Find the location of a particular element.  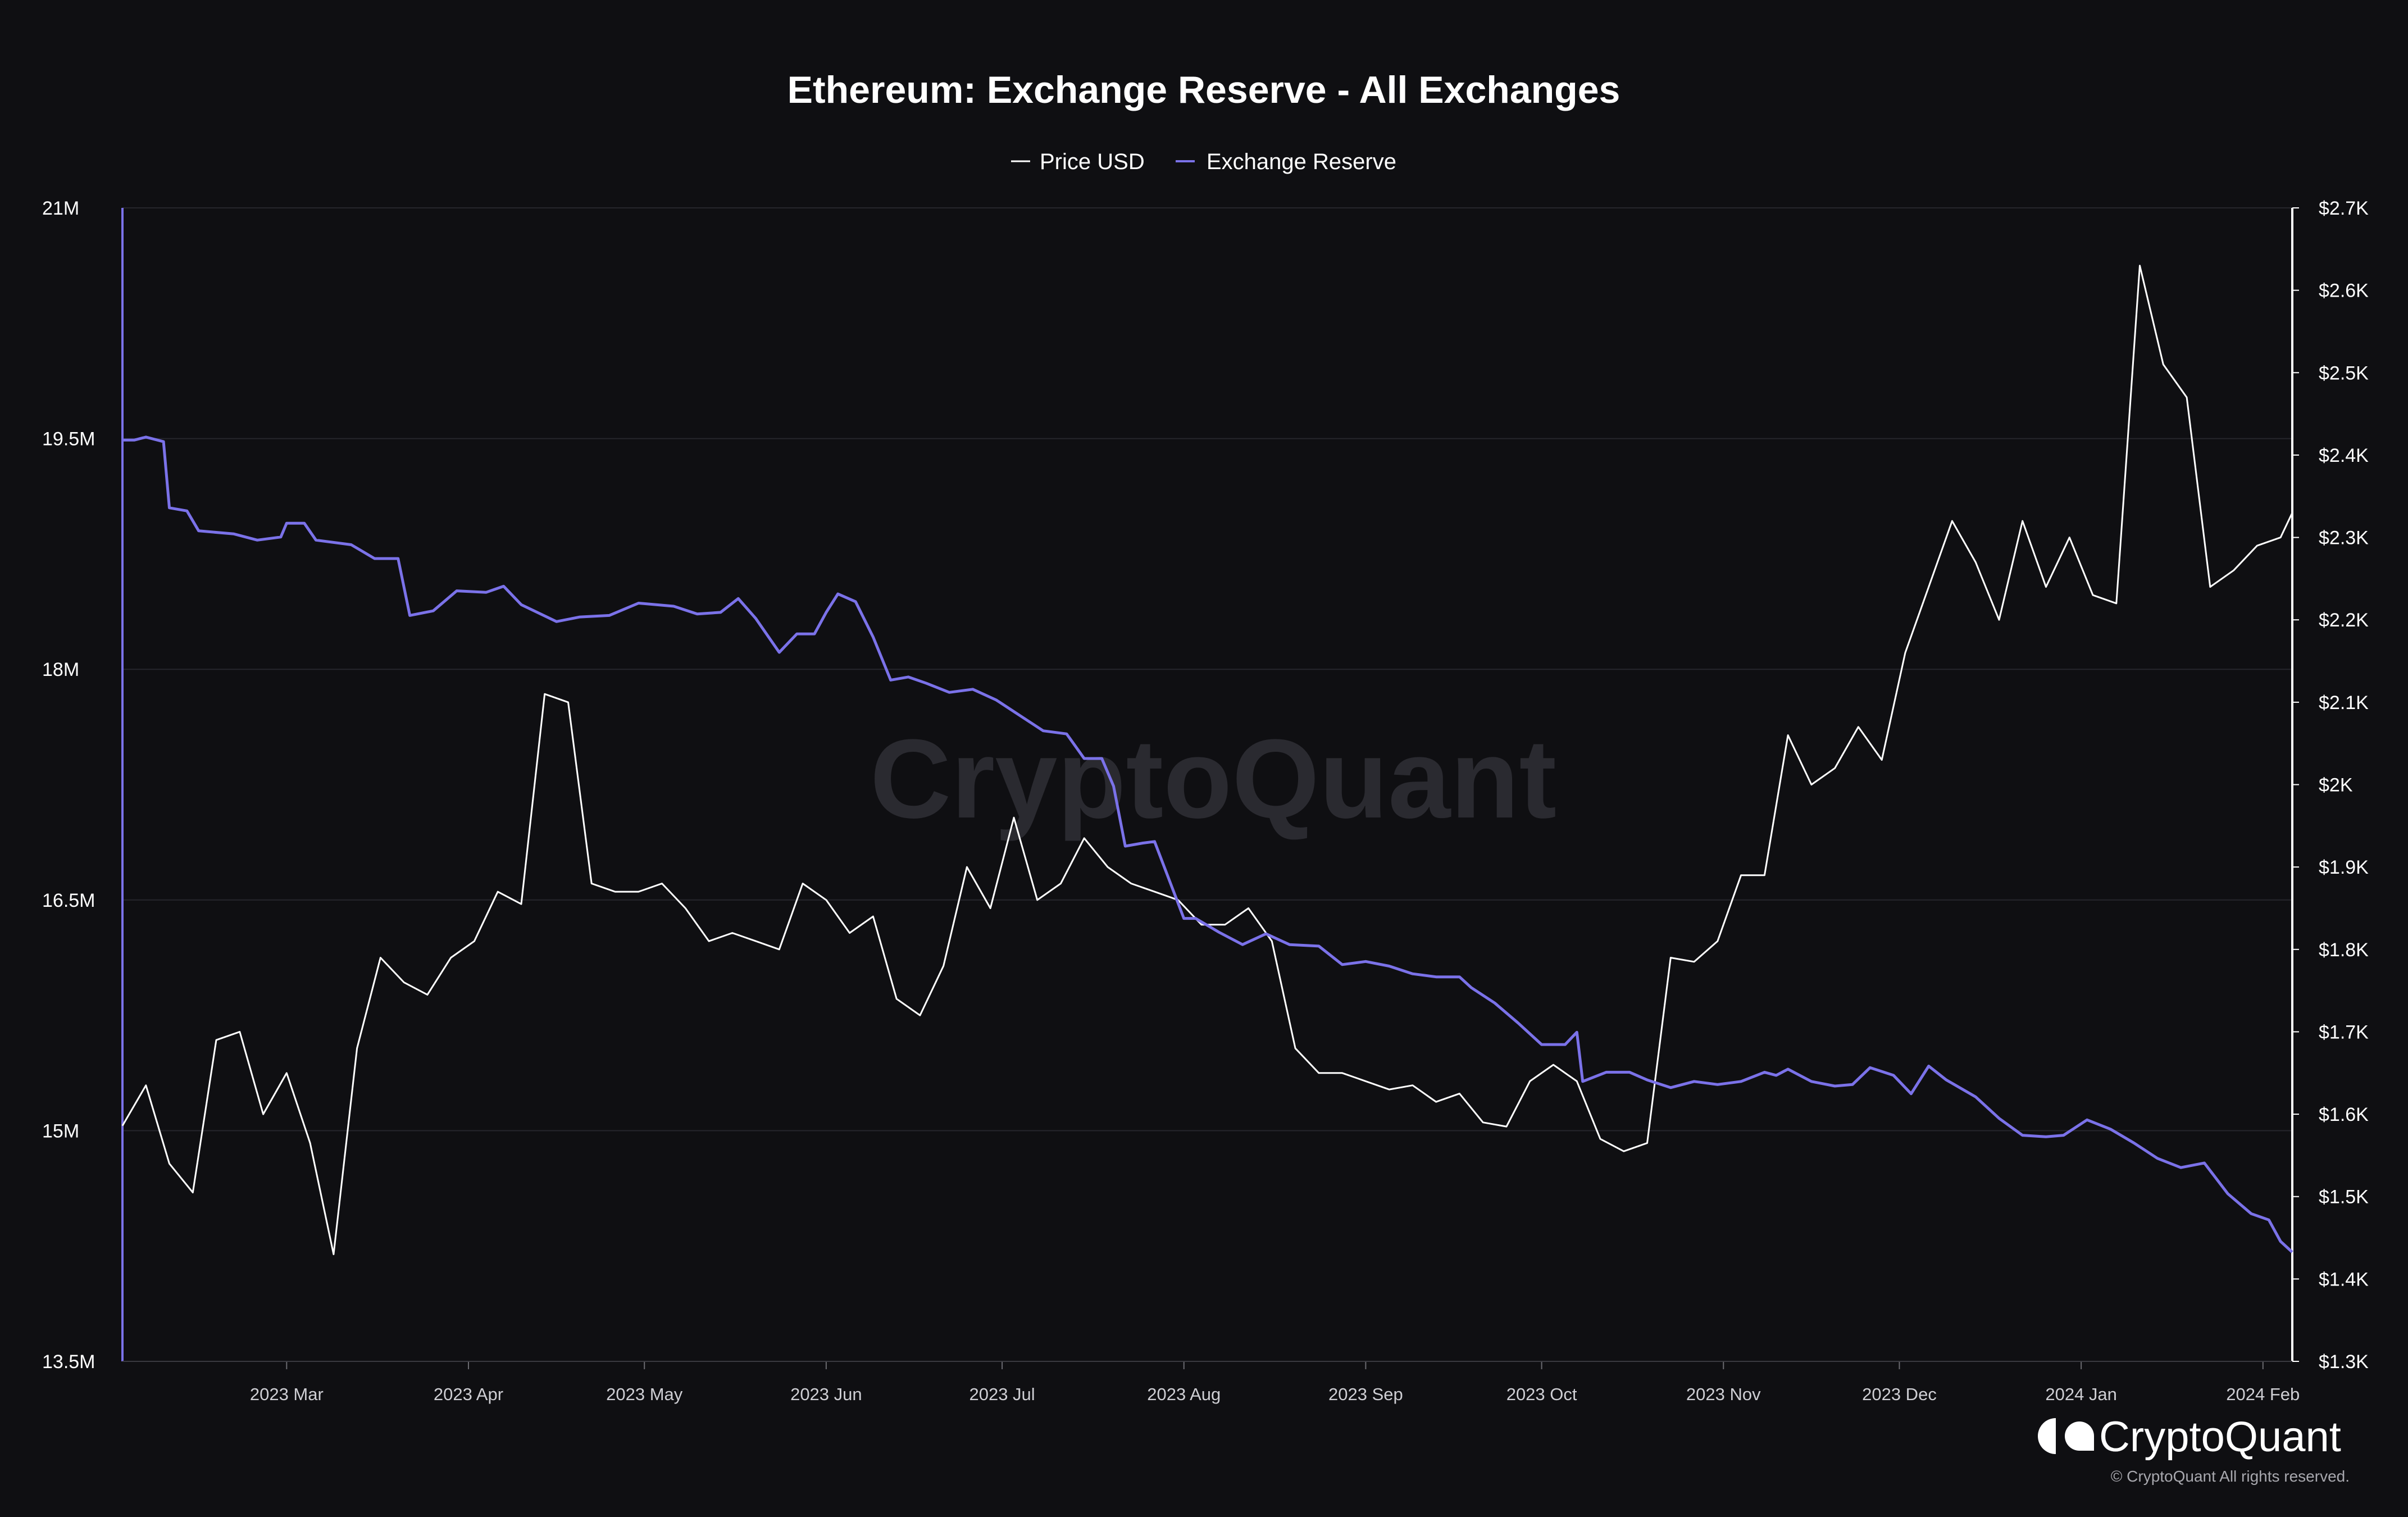

x-tick-label: 2023 Oct is located at coordinates (1541, 1394).